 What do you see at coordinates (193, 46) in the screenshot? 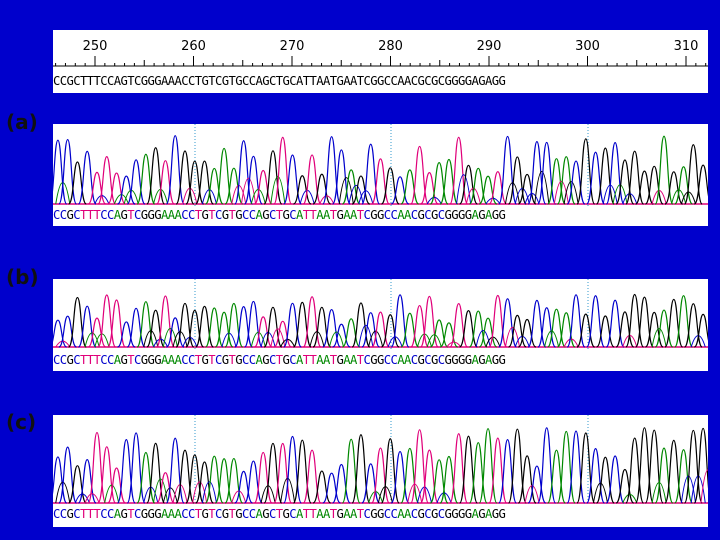
I see `ruler-position-label: 260` at bounding box center [193, 46].